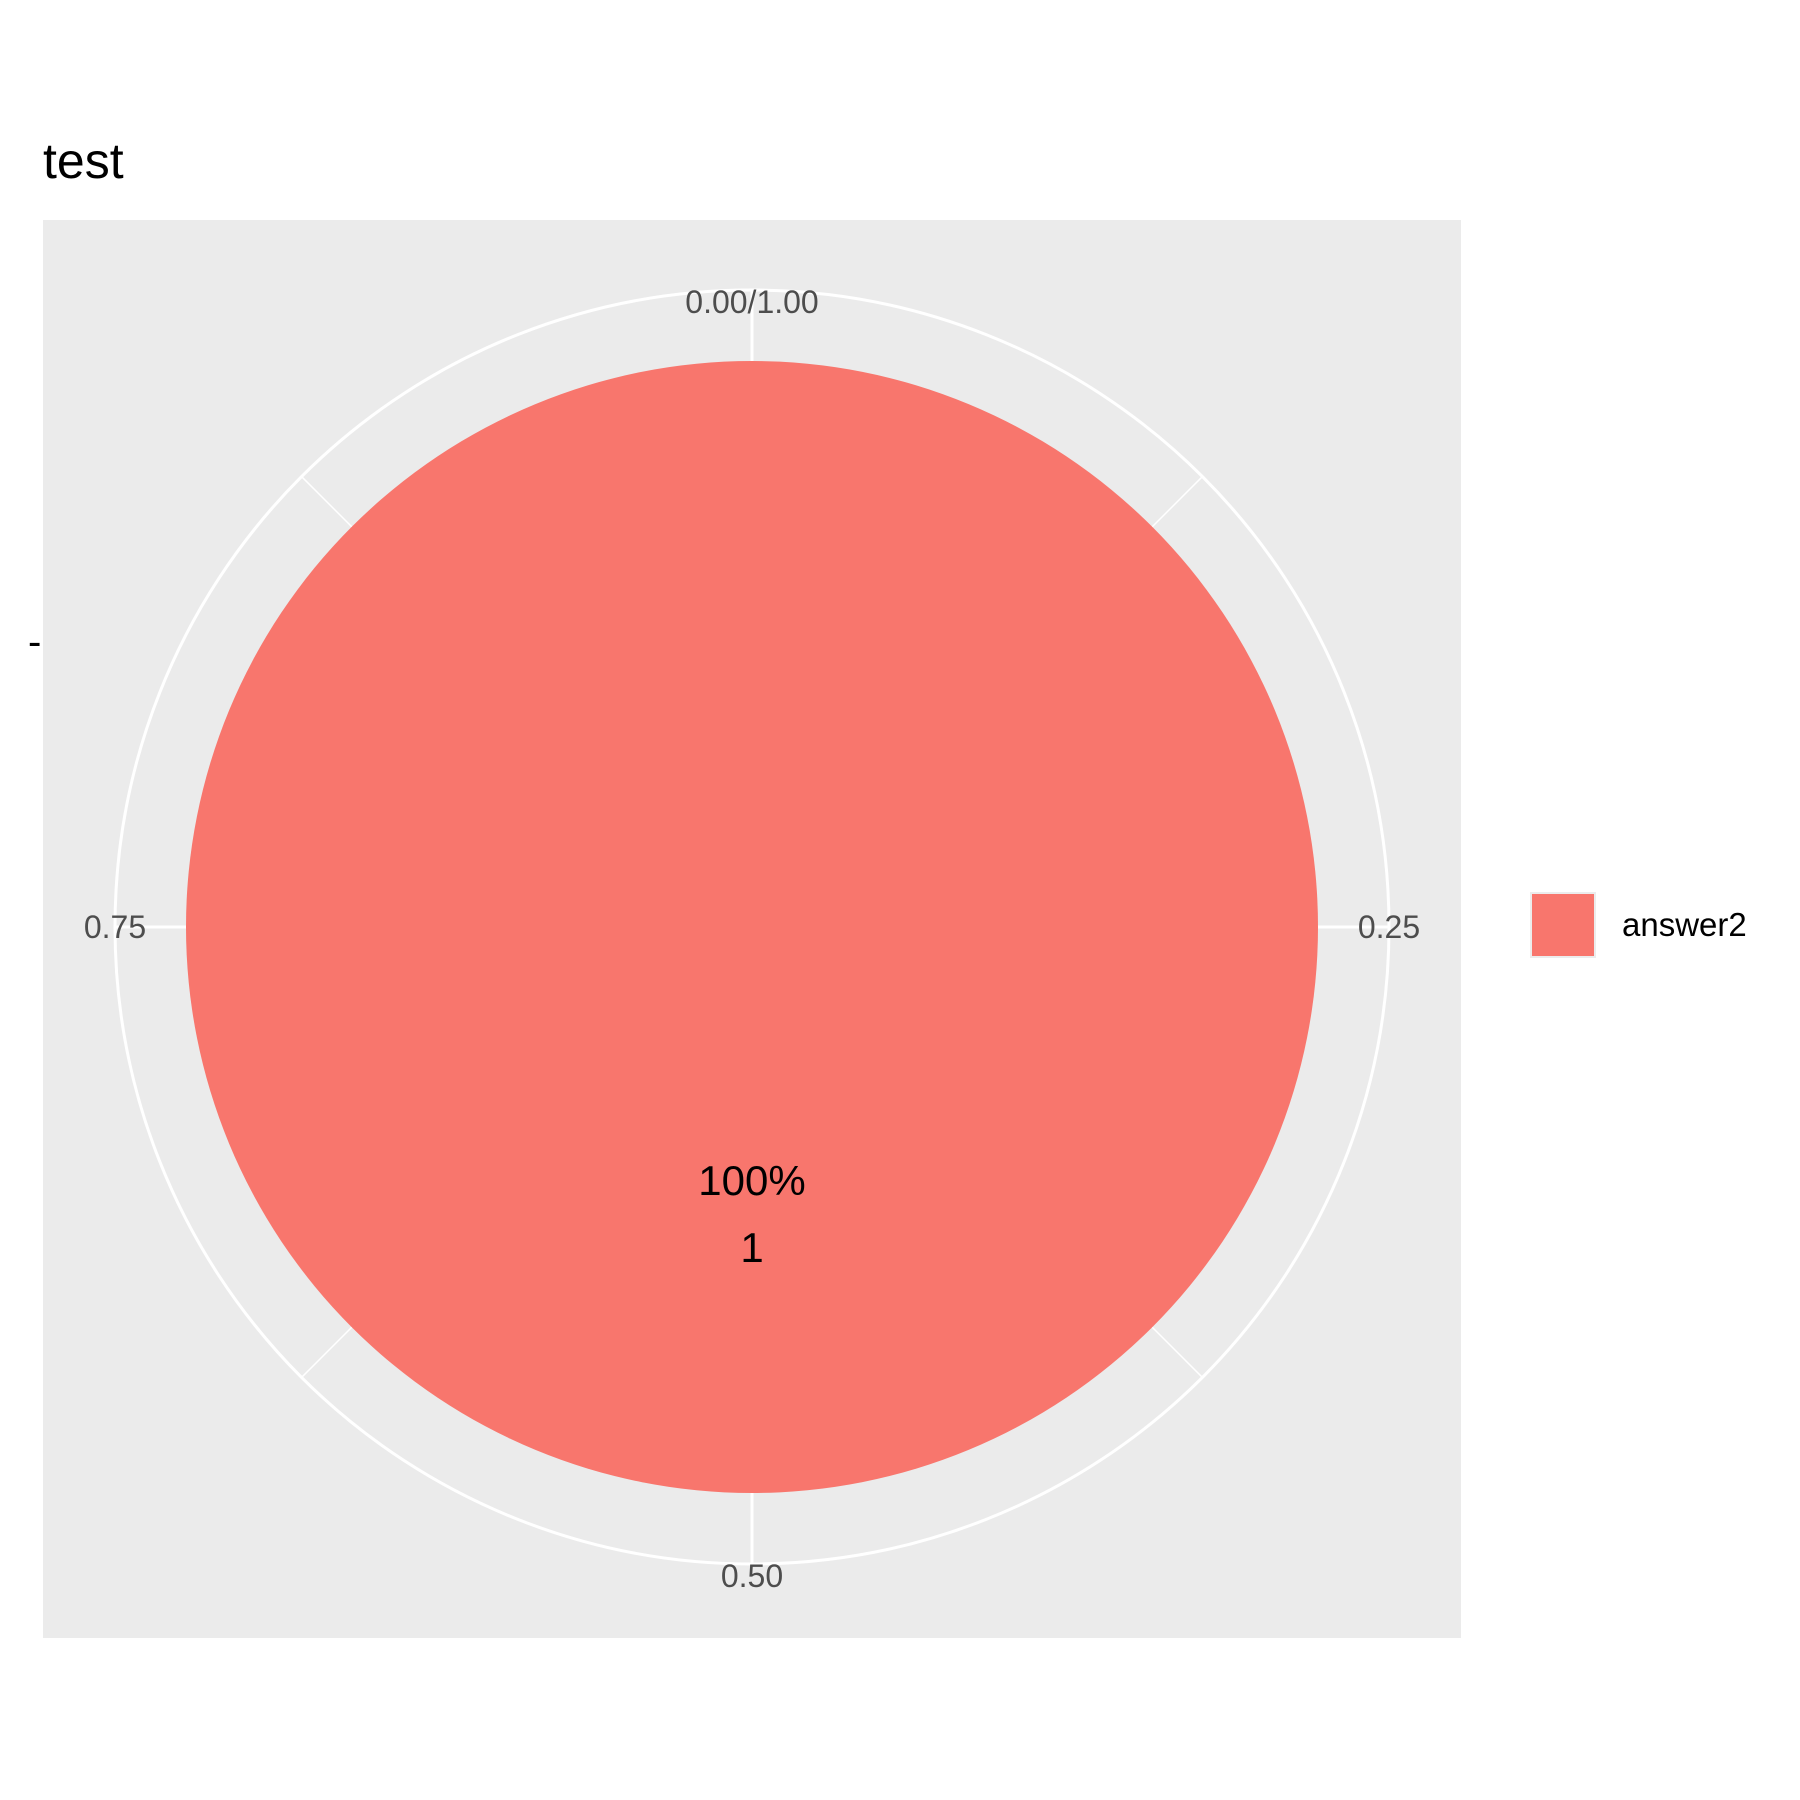 This screenshot has width=1800, height=1800. Describe the element at coordinates (751, 1180) in the screenshot. I see `slice-percent-label: 100%` at that location.